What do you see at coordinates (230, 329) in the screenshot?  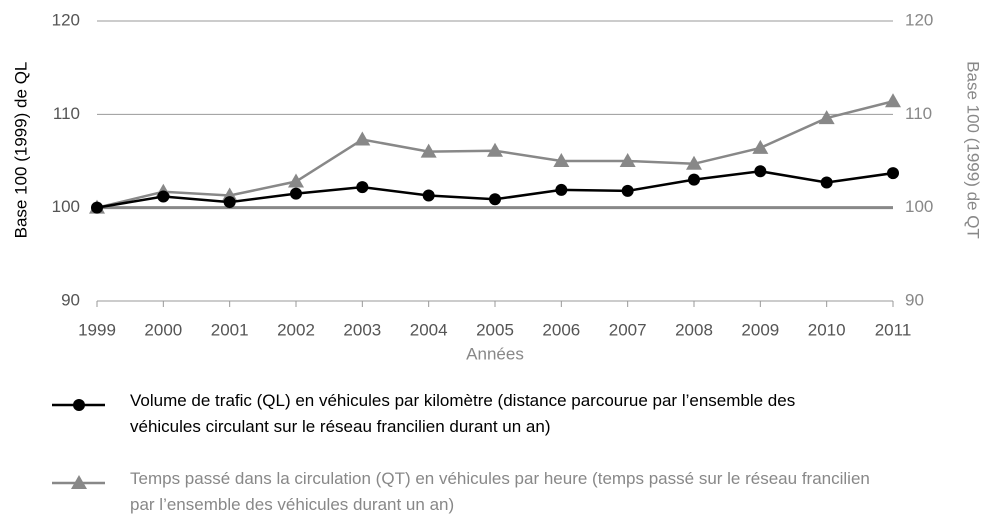 I see `x-tick-label: 2001` at bounding box center [230, 329].